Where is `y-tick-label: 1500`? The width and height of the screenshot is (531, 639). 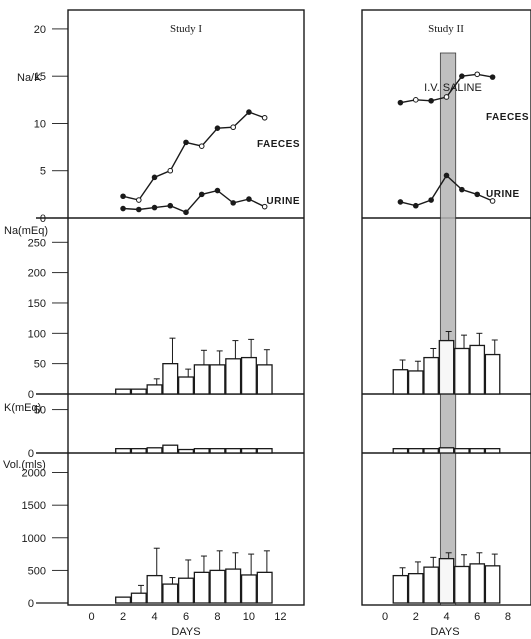
y-tick-label: 1500 is located at coordinates (34, 506).